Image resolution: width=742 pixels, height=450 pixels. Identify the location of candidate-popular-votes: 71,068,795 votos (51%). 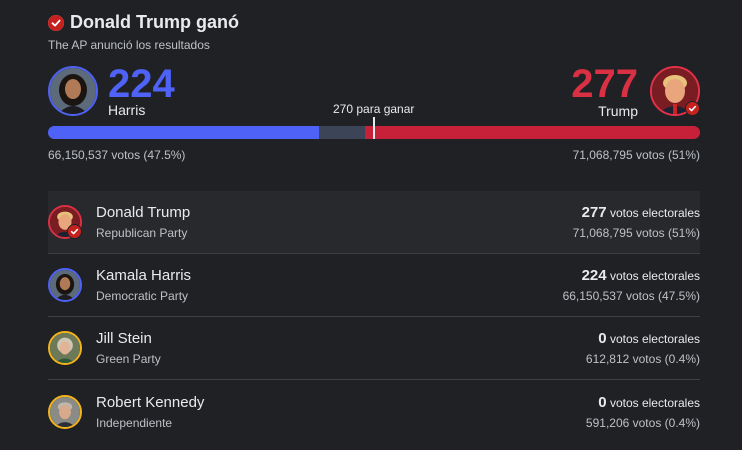
(636, 233).